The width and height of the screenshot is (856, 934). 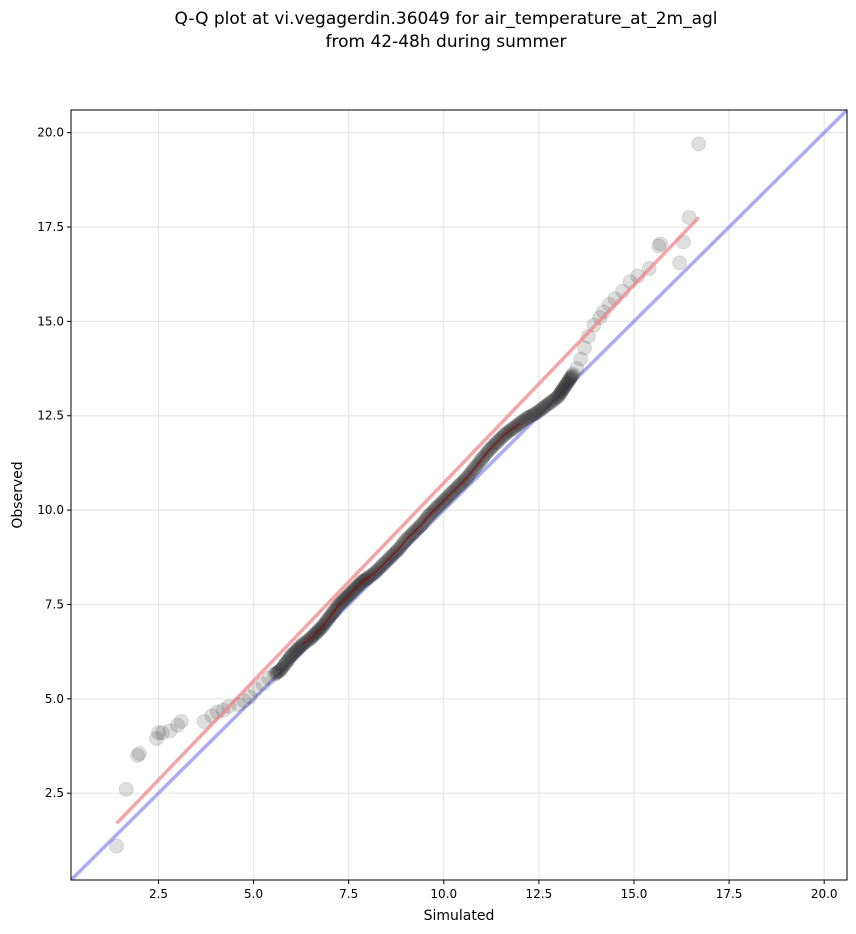 What do you see at coordinates (50, 227) in the screenshot?
I see `y-tick-label: 17.5` at bounding box center [50, 227].